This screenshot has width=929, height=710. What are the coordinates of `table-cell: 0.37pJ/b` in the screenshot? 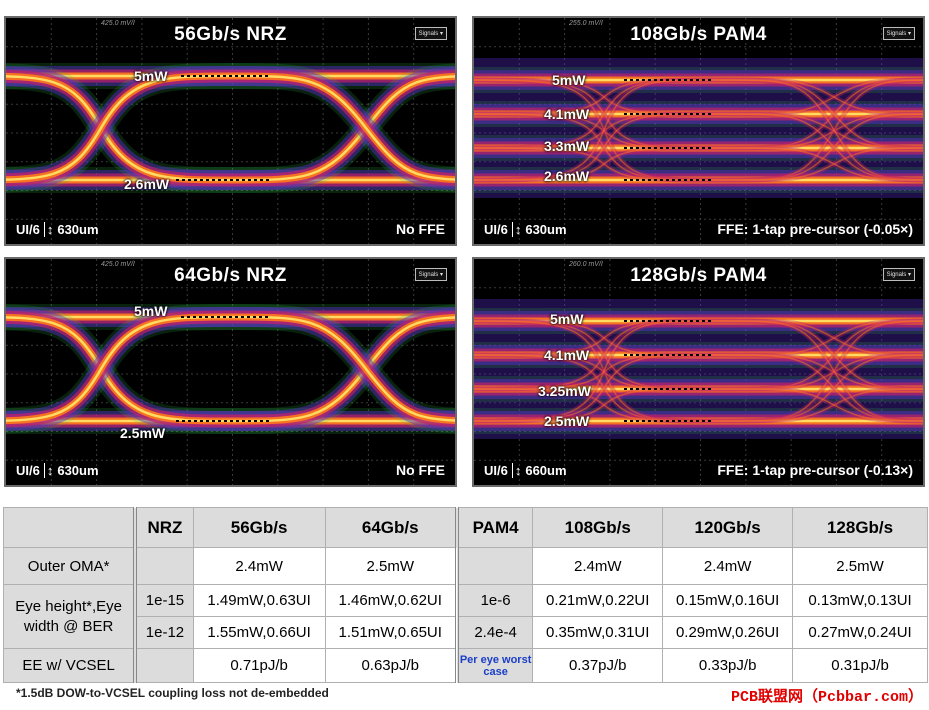 It's located at (598, 665).